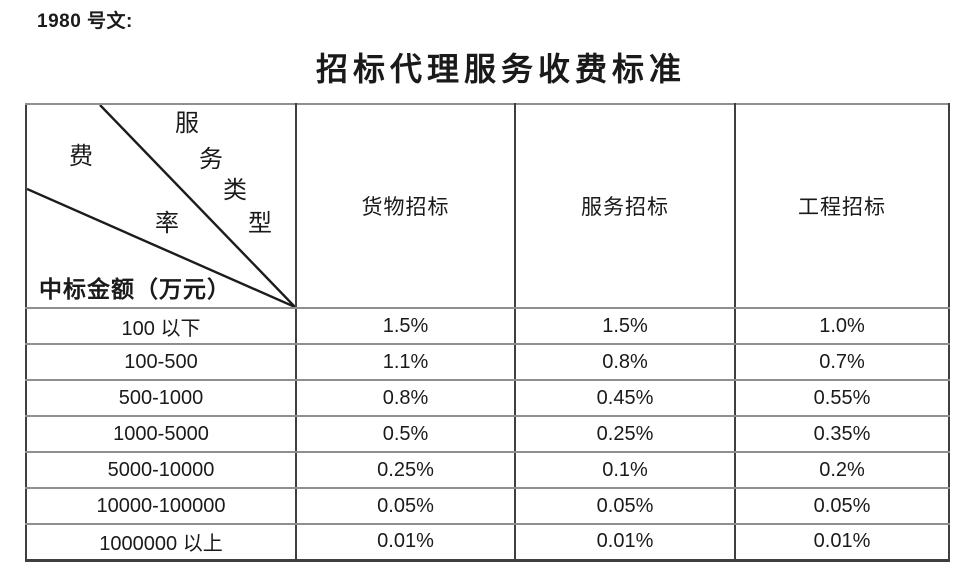 The width and height of the screenshot is (976, 581). I want to click on rate-cell: 0.1%, so click(625, 470).